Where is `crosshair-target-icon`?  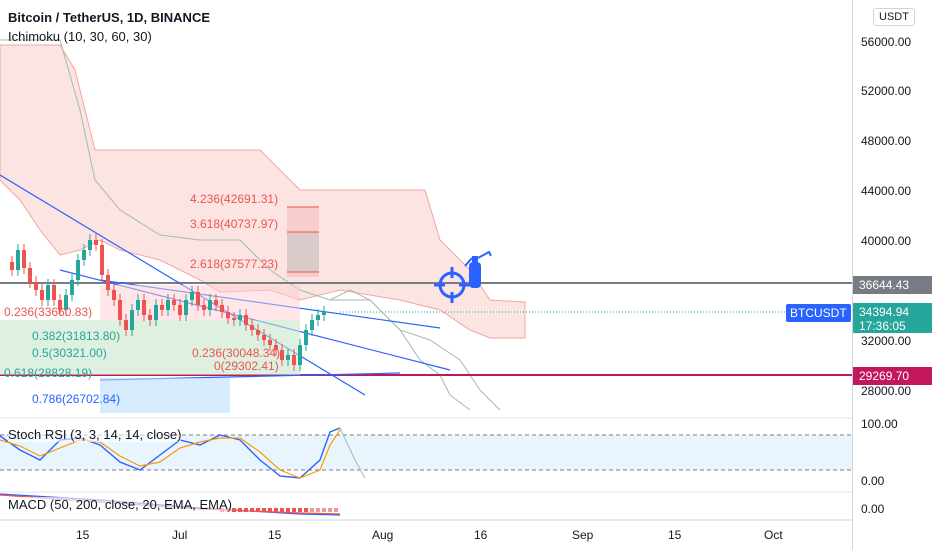 crosshair-target-icon is located at coordinates (452, 285).